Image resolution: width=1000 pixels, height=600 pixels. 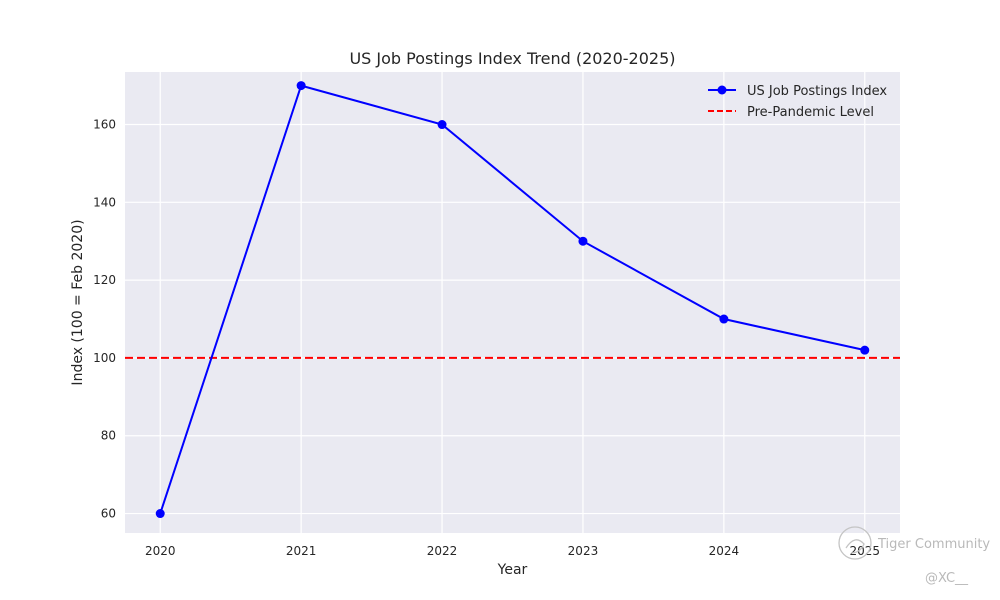 What do you see at coordinates (947, 578) in the screenshot?
I see `watermark-handle: @XC__` at bounding box center [947, 578].